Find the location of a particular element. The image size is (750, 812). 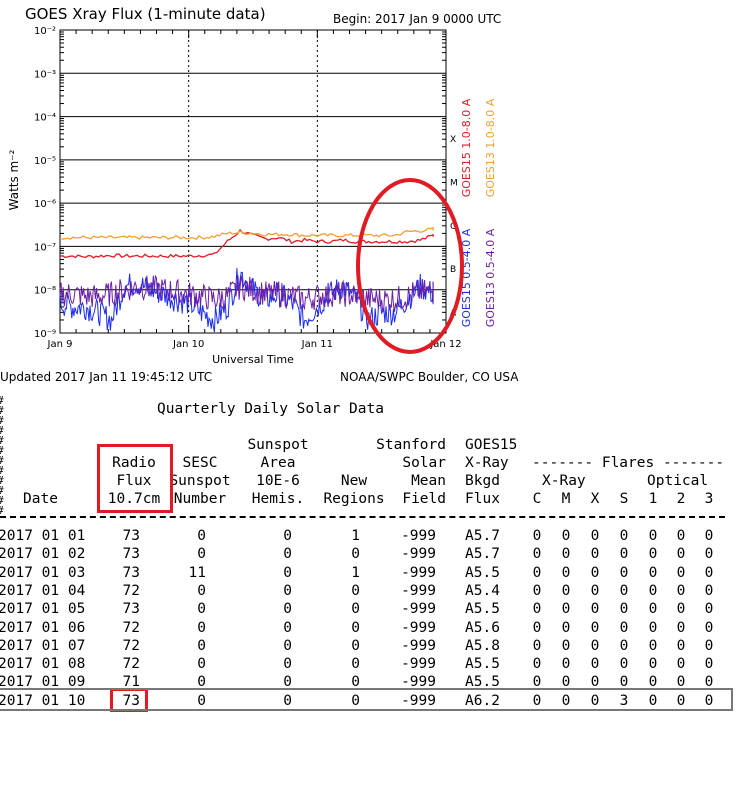

row-cell: 73 is located at coordinates (131, 572).